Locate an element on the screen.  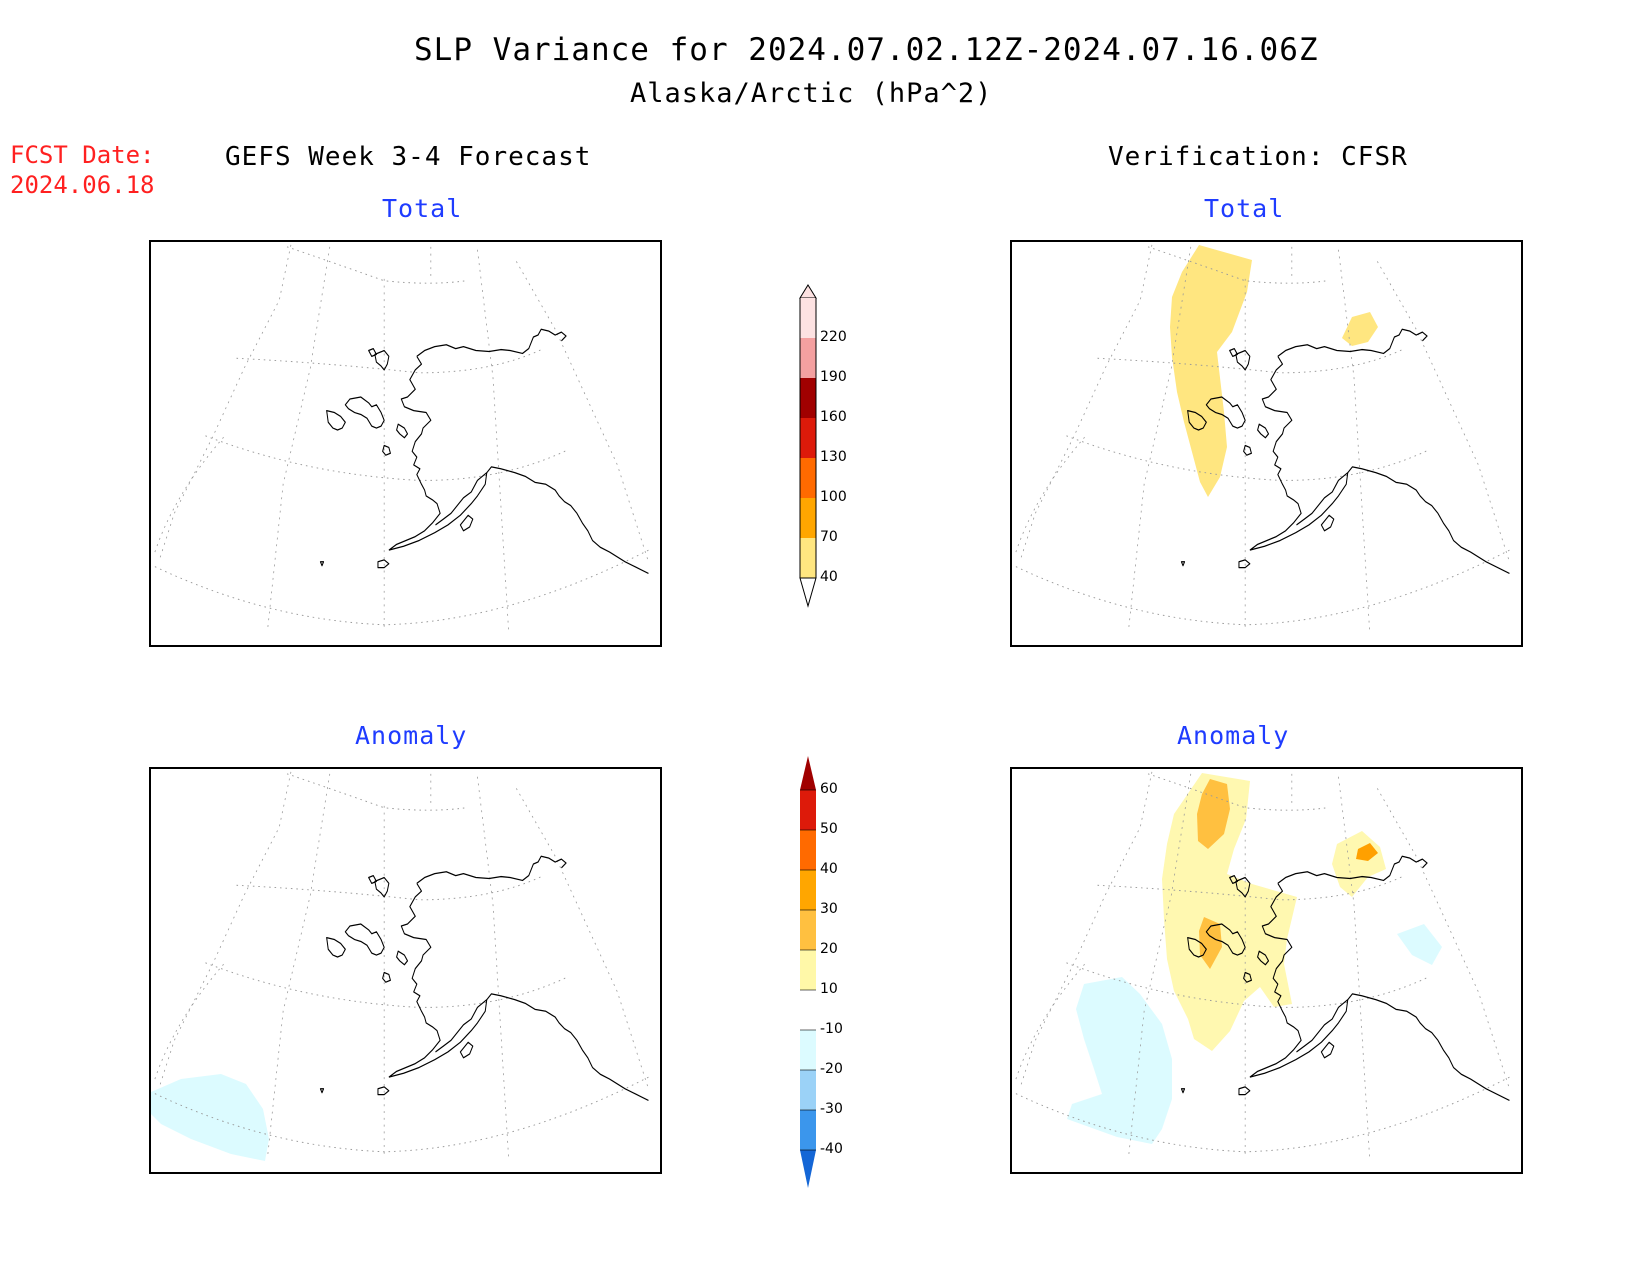
shade-anomaly-neg10-neg20-west is located at coordinates (1119, 1060).